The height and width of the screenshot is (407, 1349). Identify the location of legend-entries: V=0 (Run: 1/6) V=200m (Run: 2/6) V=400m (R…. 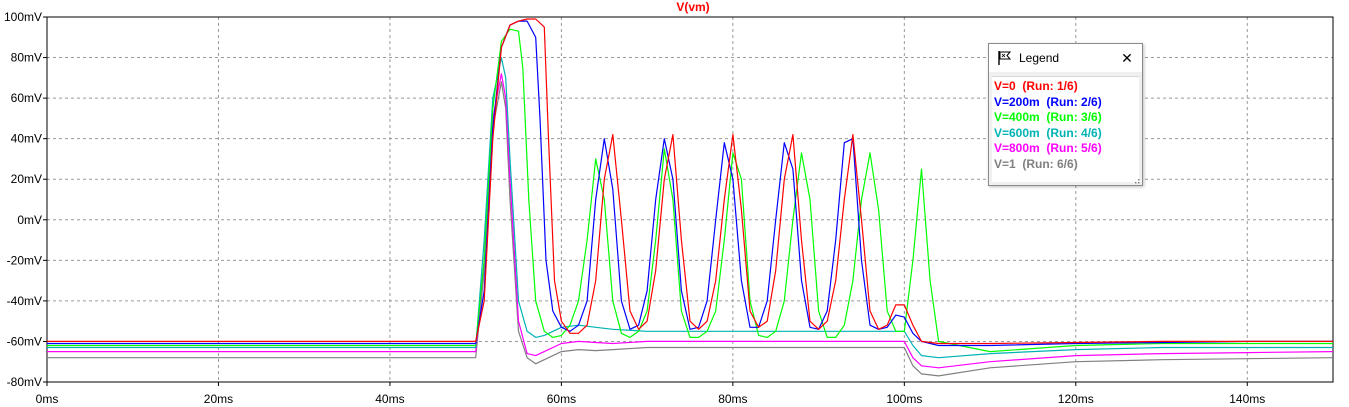
(1065, 129).